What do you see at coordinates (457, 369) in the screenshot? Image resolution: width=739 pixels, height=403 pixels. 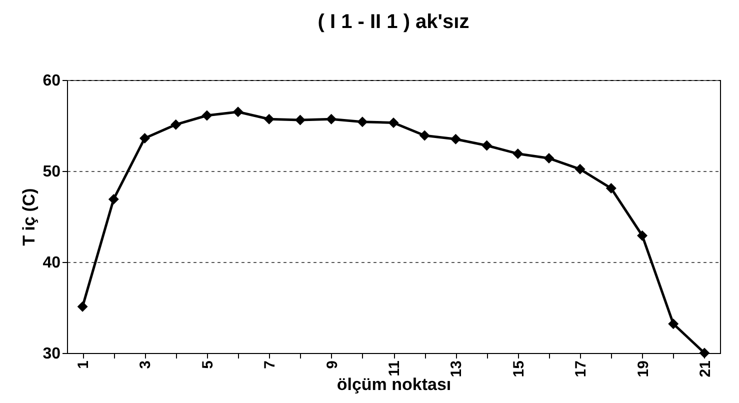 I see `x-tick-label: 13` at bounding box center [457, 369].